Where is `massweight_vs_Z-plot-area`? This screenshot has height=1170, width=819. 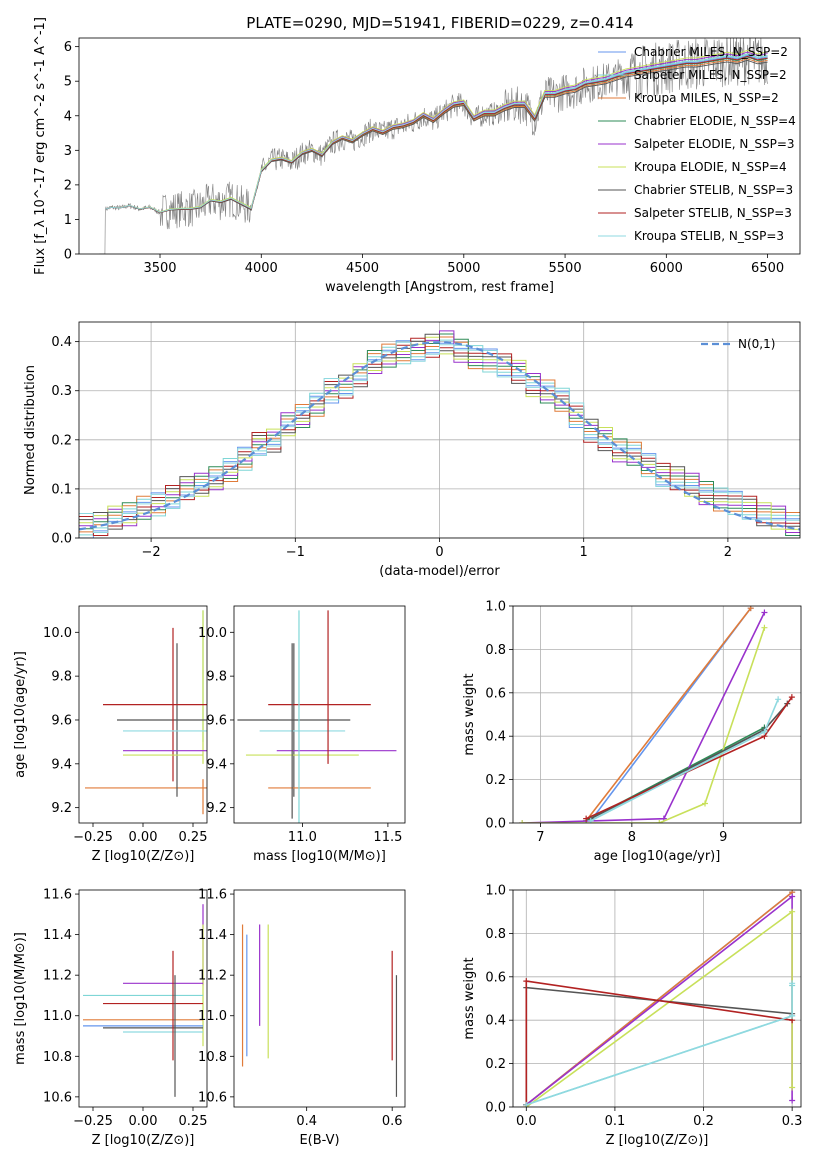
massweight_vs_Z-plot-area is located at coordinates (657, 998).